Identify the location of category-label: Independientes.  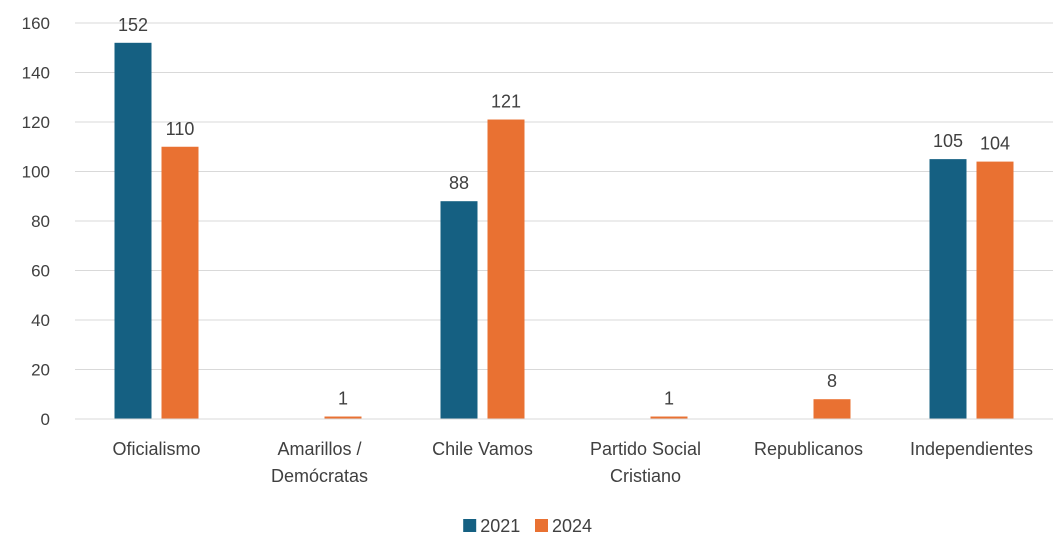
(971, 449).